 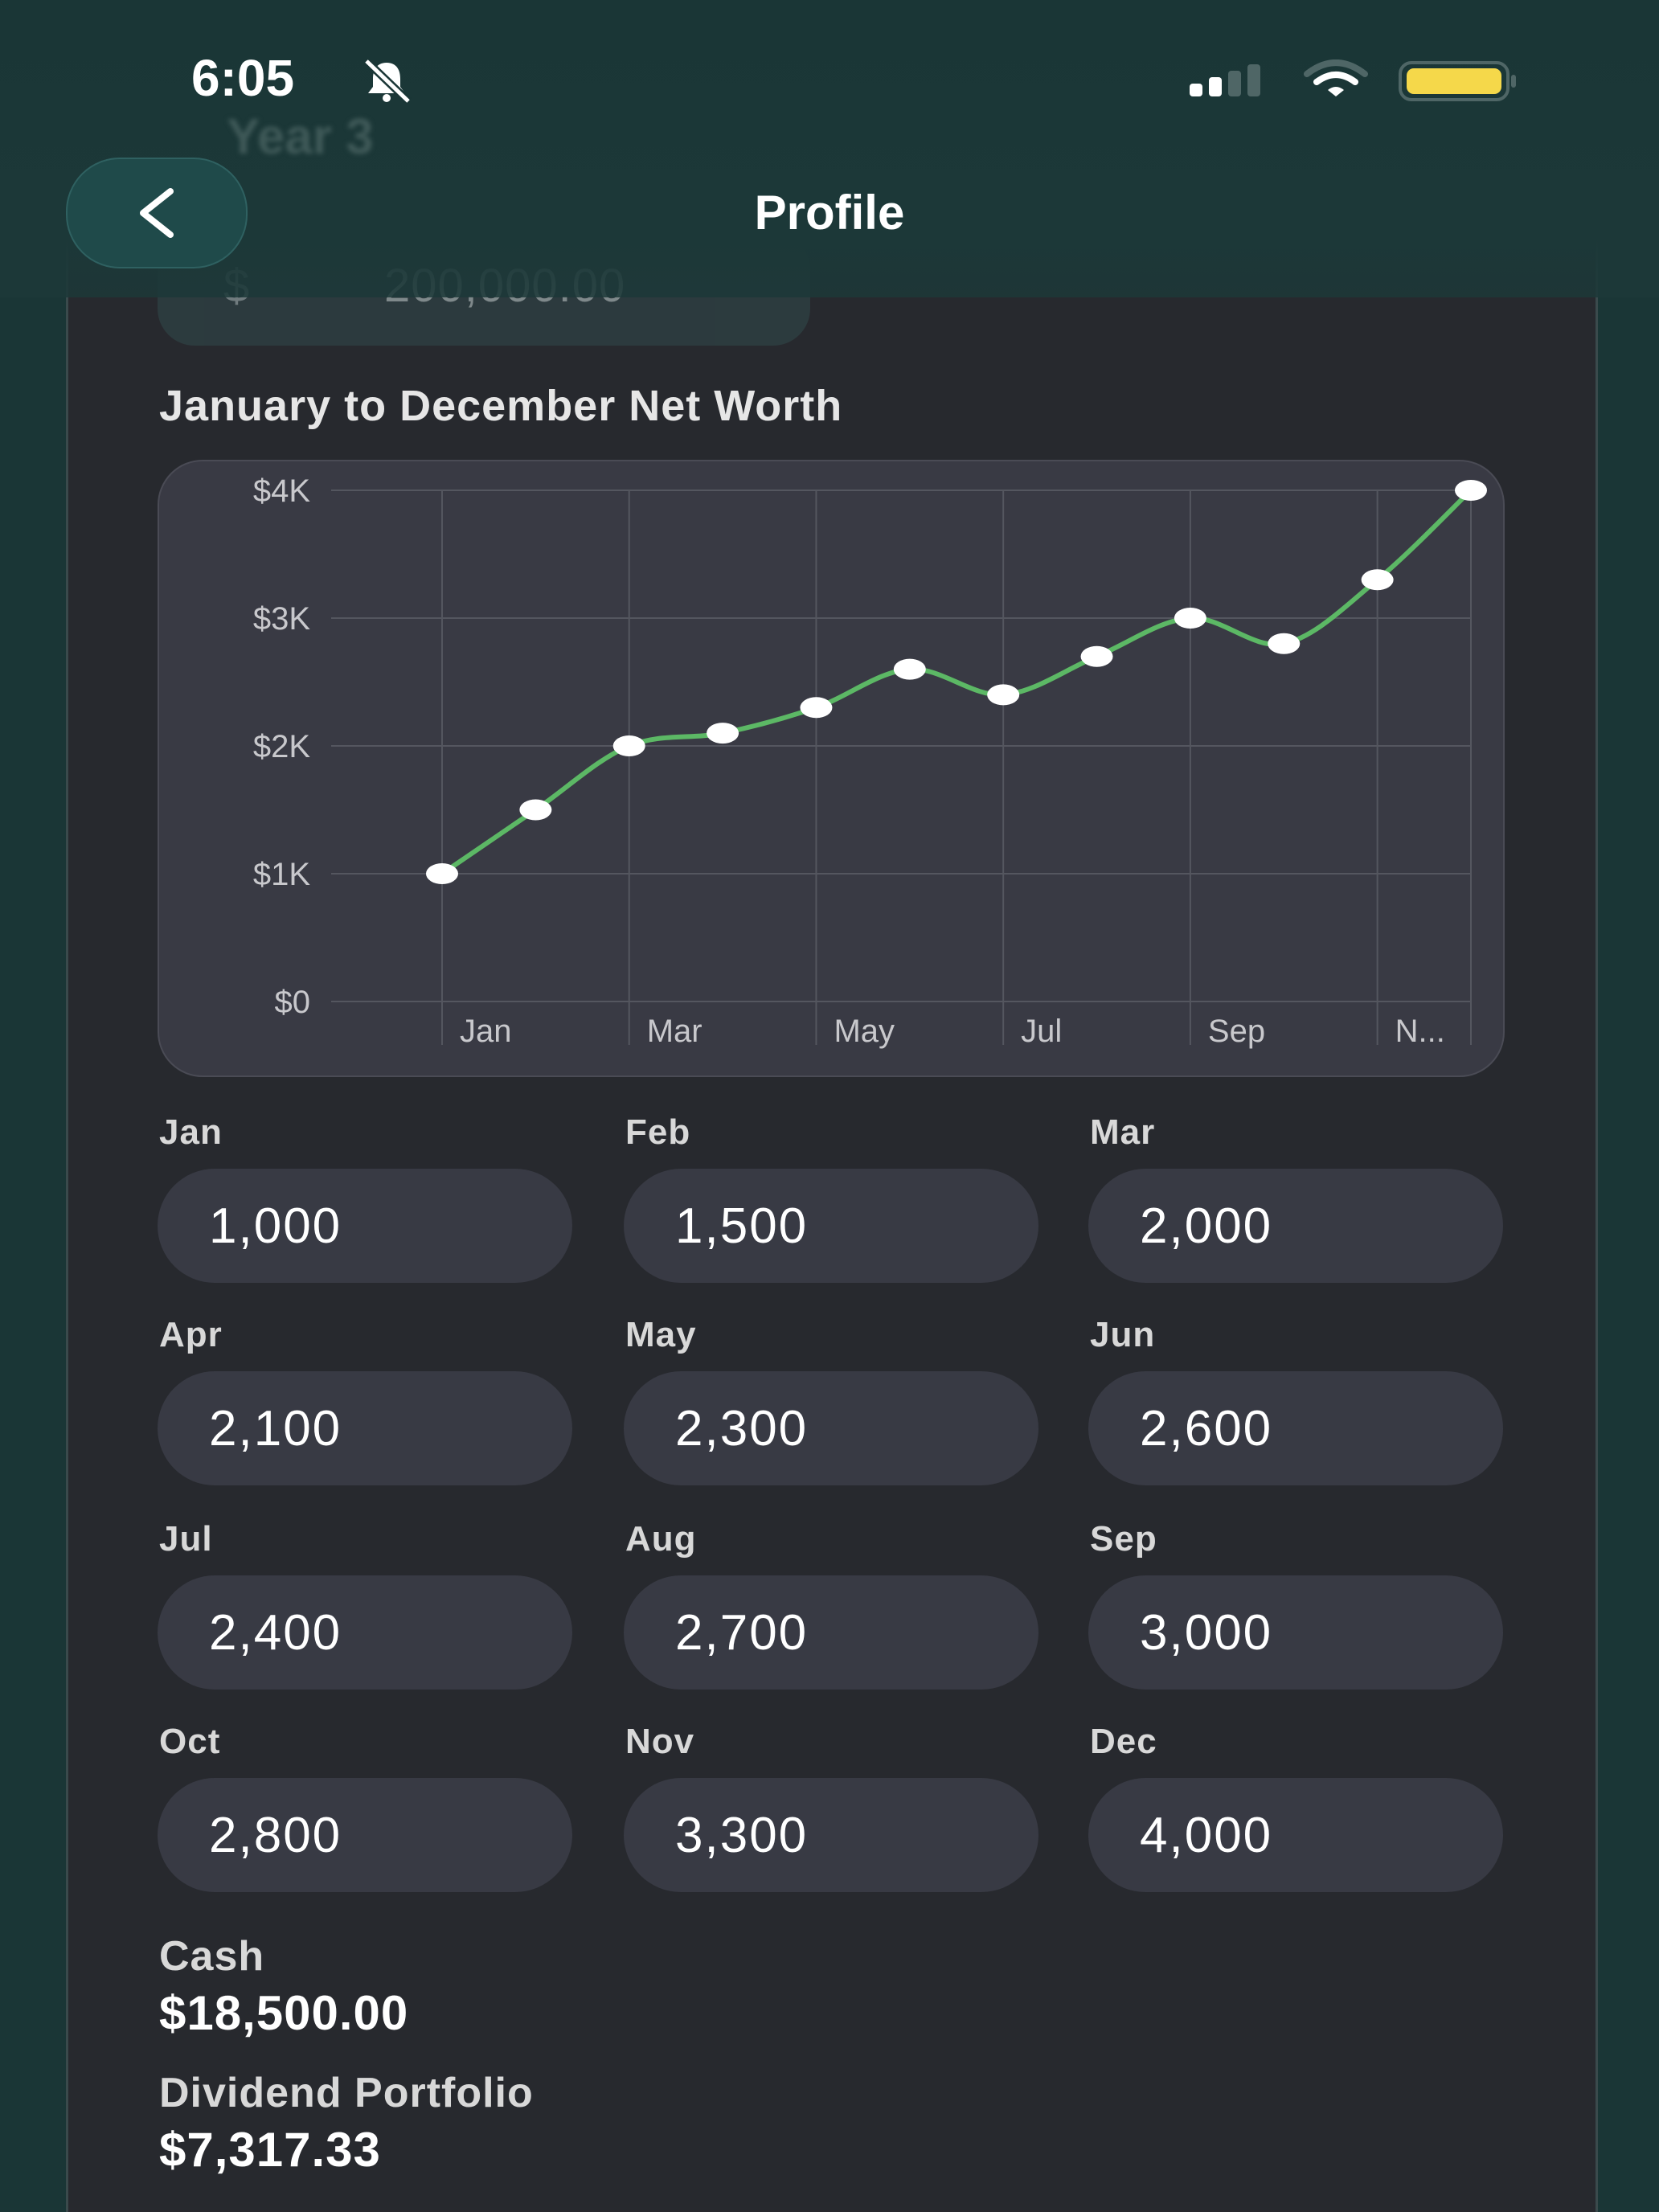 I want to click on data-point-feb, so click(x=535, y=810).